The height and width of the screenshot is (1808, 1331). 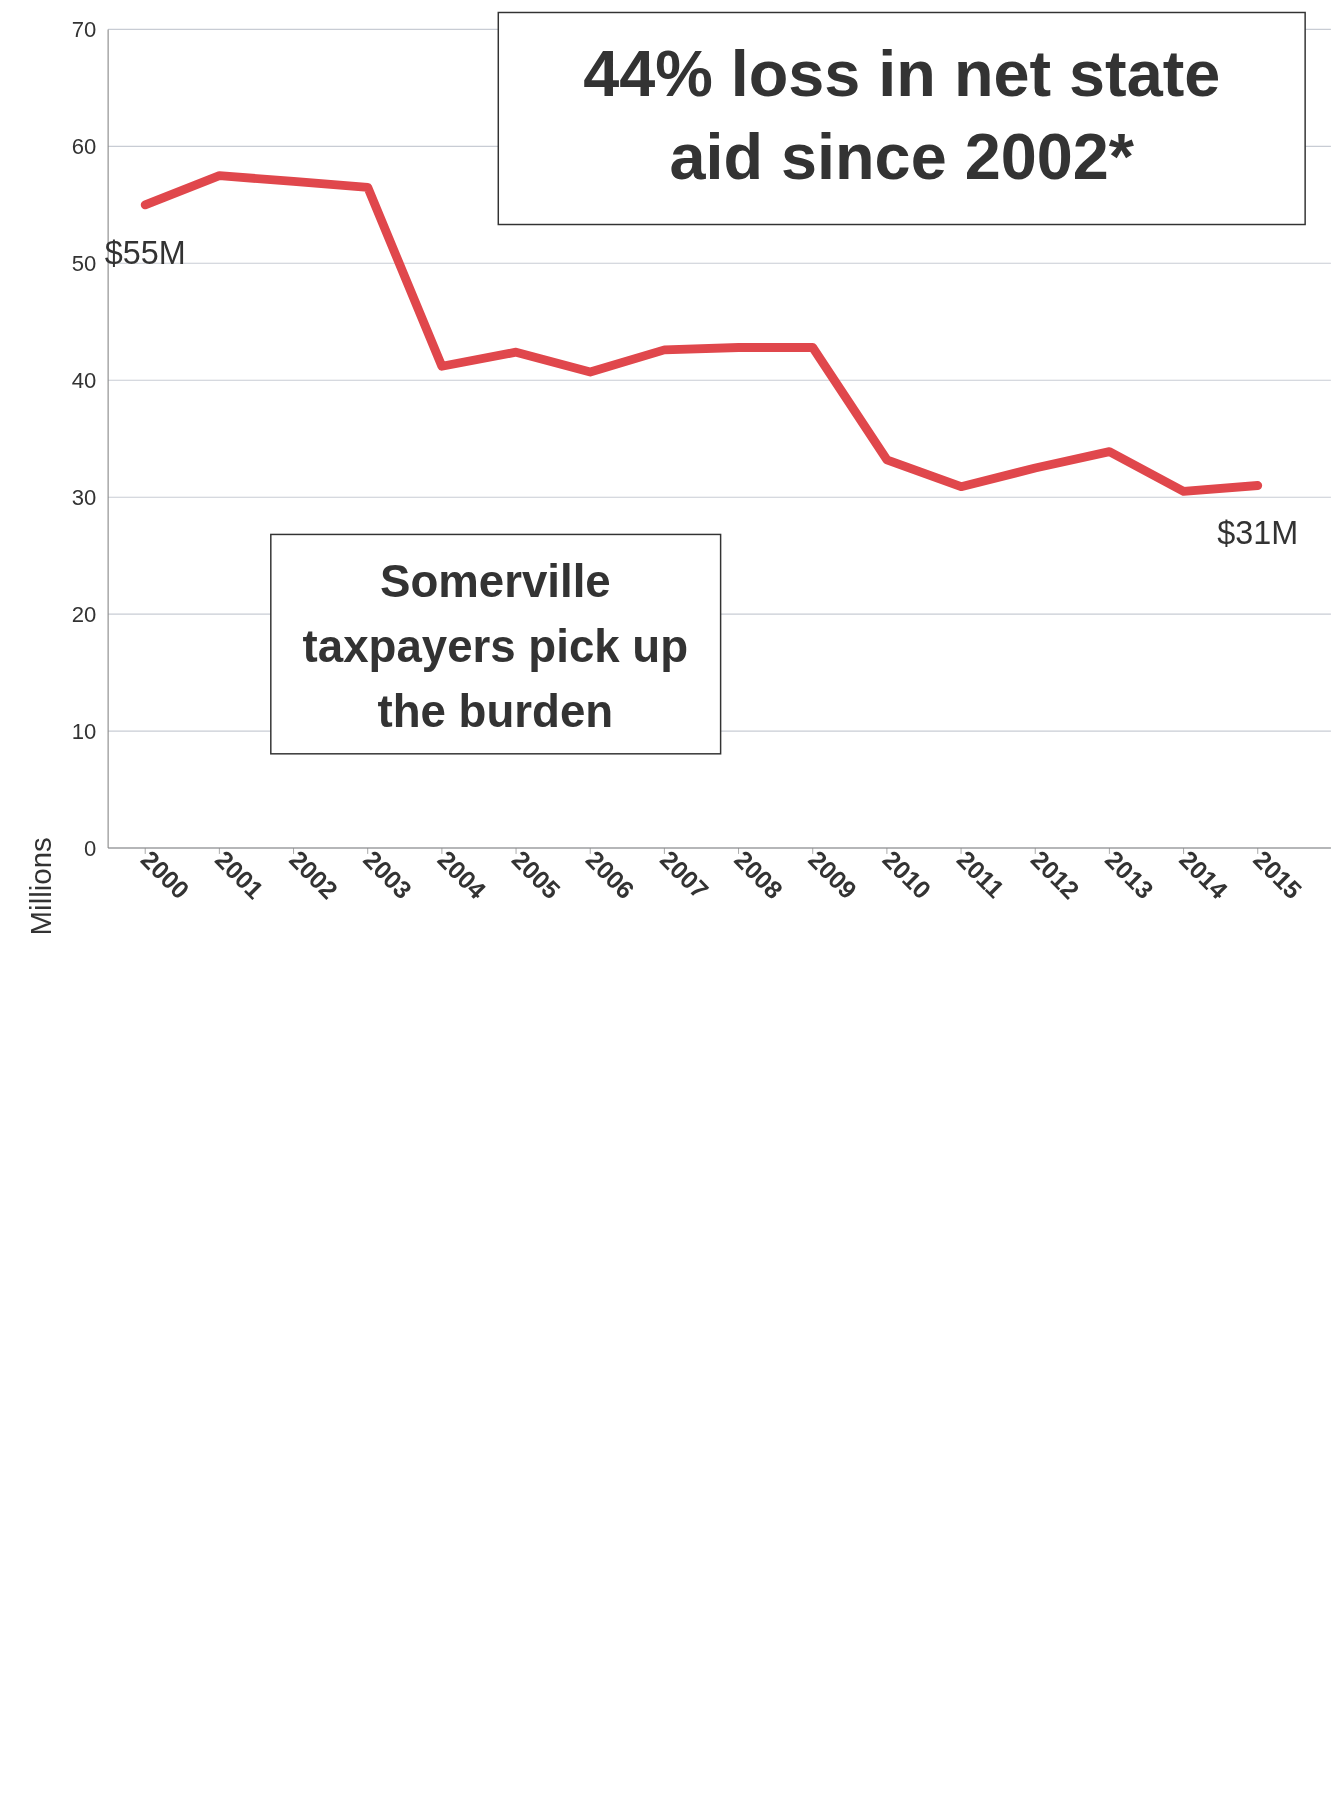 I want to click on y-tick-label: 10, so click(x=84, y=731).